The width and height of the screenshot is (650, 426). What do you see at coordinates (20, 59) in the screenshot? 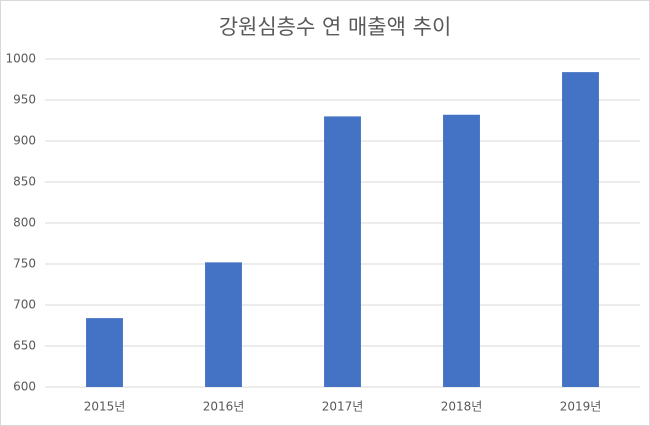
I see `y-tick-label: 1000` at bounding box center [20, 59].